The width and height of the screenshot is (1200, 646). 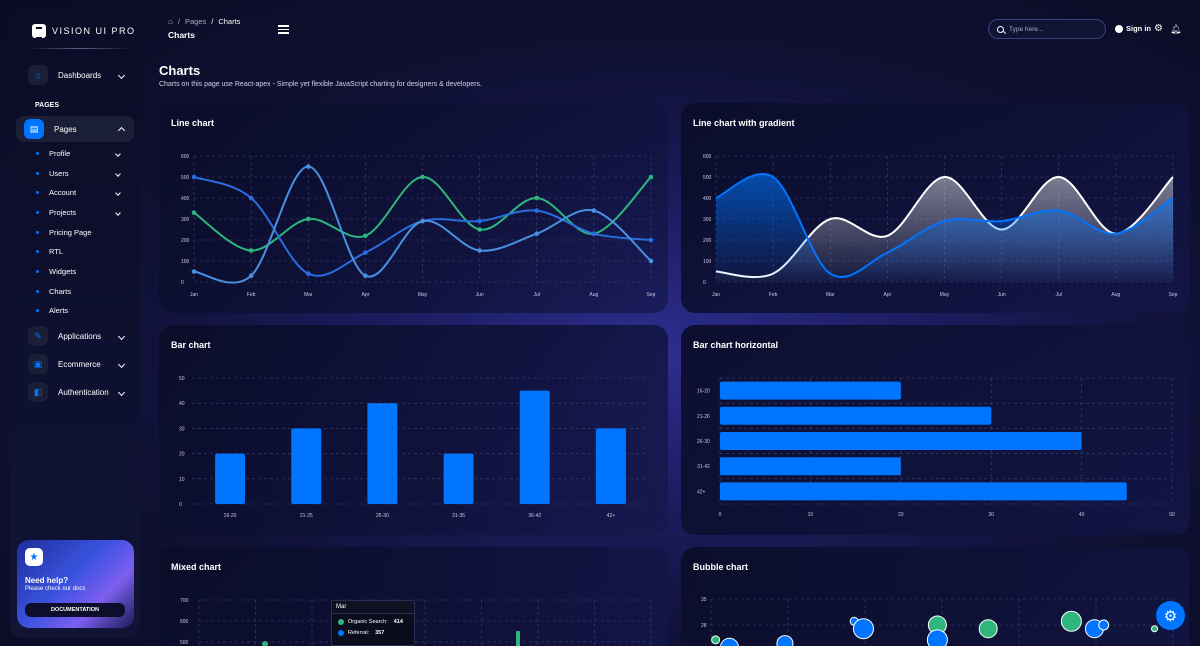 I want to click on y-tick-label: 50, so click(x=182, y=379).